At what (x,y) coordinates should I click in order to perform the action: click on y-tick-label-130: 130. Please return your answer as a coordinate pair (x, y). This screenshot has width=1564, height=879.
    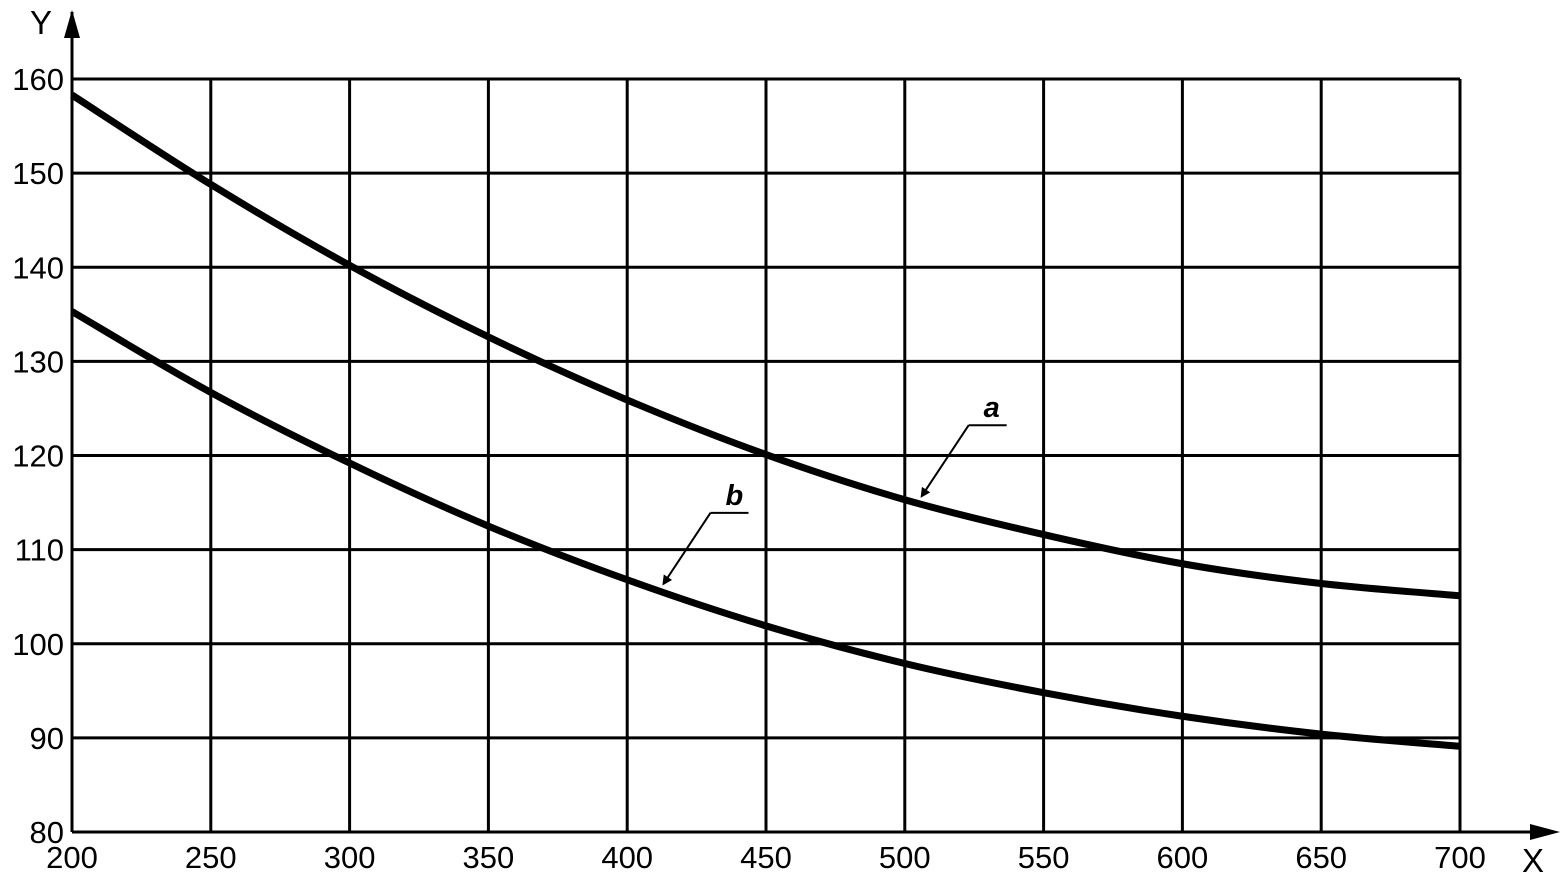
    Looking at the image, I should click on (38, 361).